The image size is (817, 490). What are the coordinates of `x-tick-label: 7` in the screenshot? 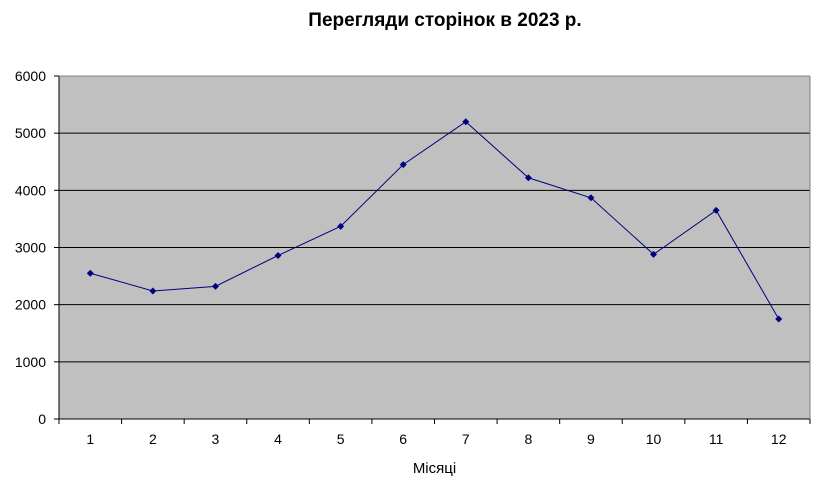 It's located at (466, 439).